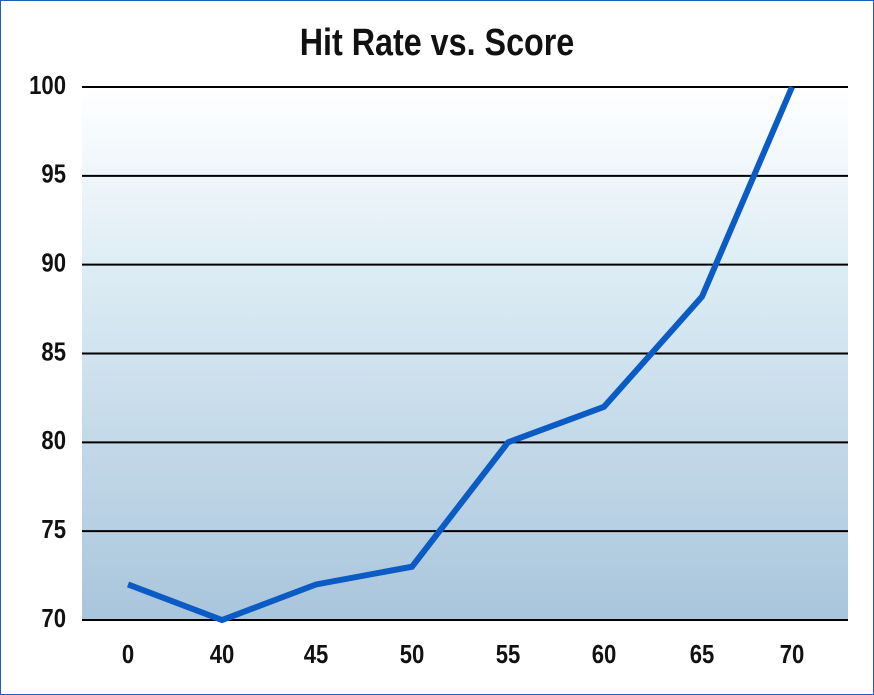  I want to click on x-tick-label: 0, so click(128, 654).